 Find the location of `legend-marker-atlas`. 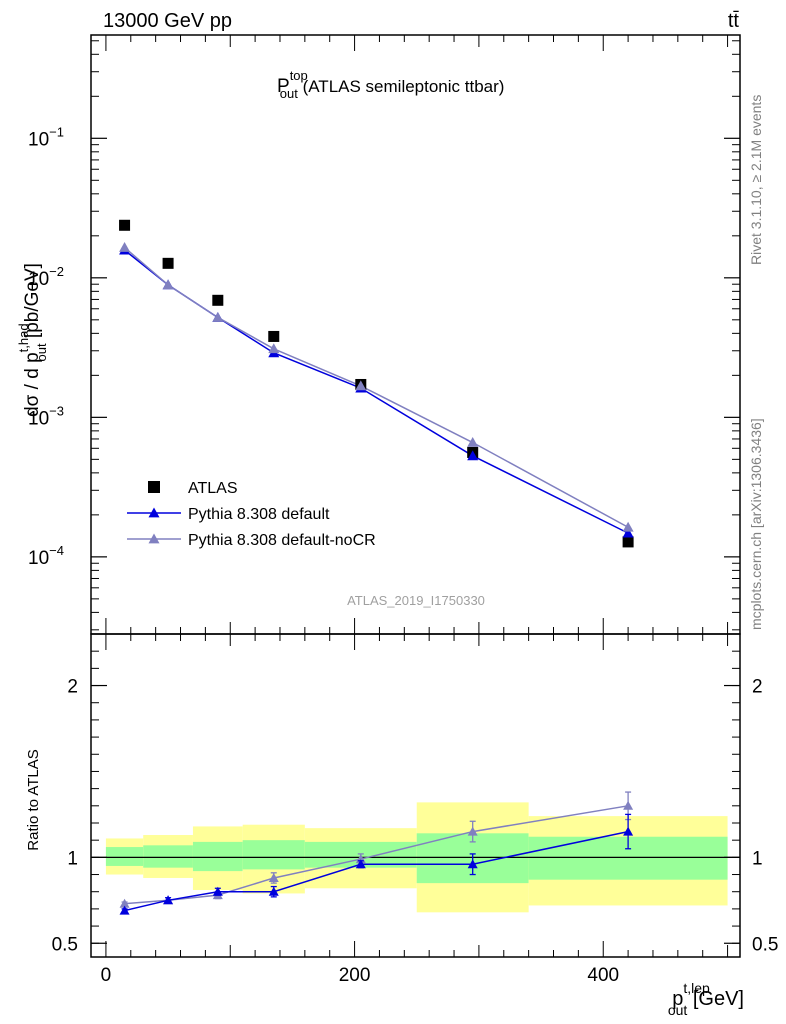

legend-marker-atlas is located at coordinates (154, 487).